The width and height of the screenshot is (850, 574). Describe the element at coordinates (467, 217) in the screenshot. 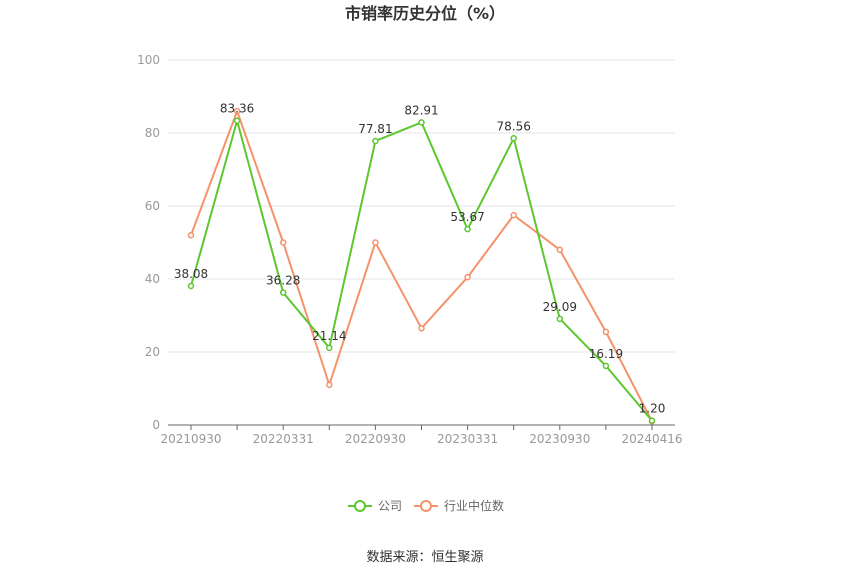

I see `data-label: 53.67` at that location.